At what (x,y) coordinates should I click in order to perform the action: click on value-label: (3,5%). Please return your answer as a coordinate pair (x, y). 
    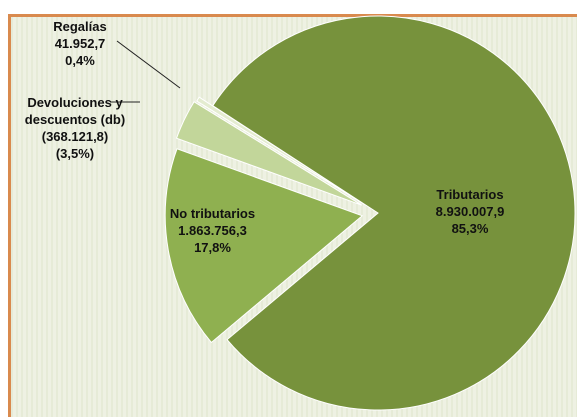
    Looking at the image, I should click on (75, 153).